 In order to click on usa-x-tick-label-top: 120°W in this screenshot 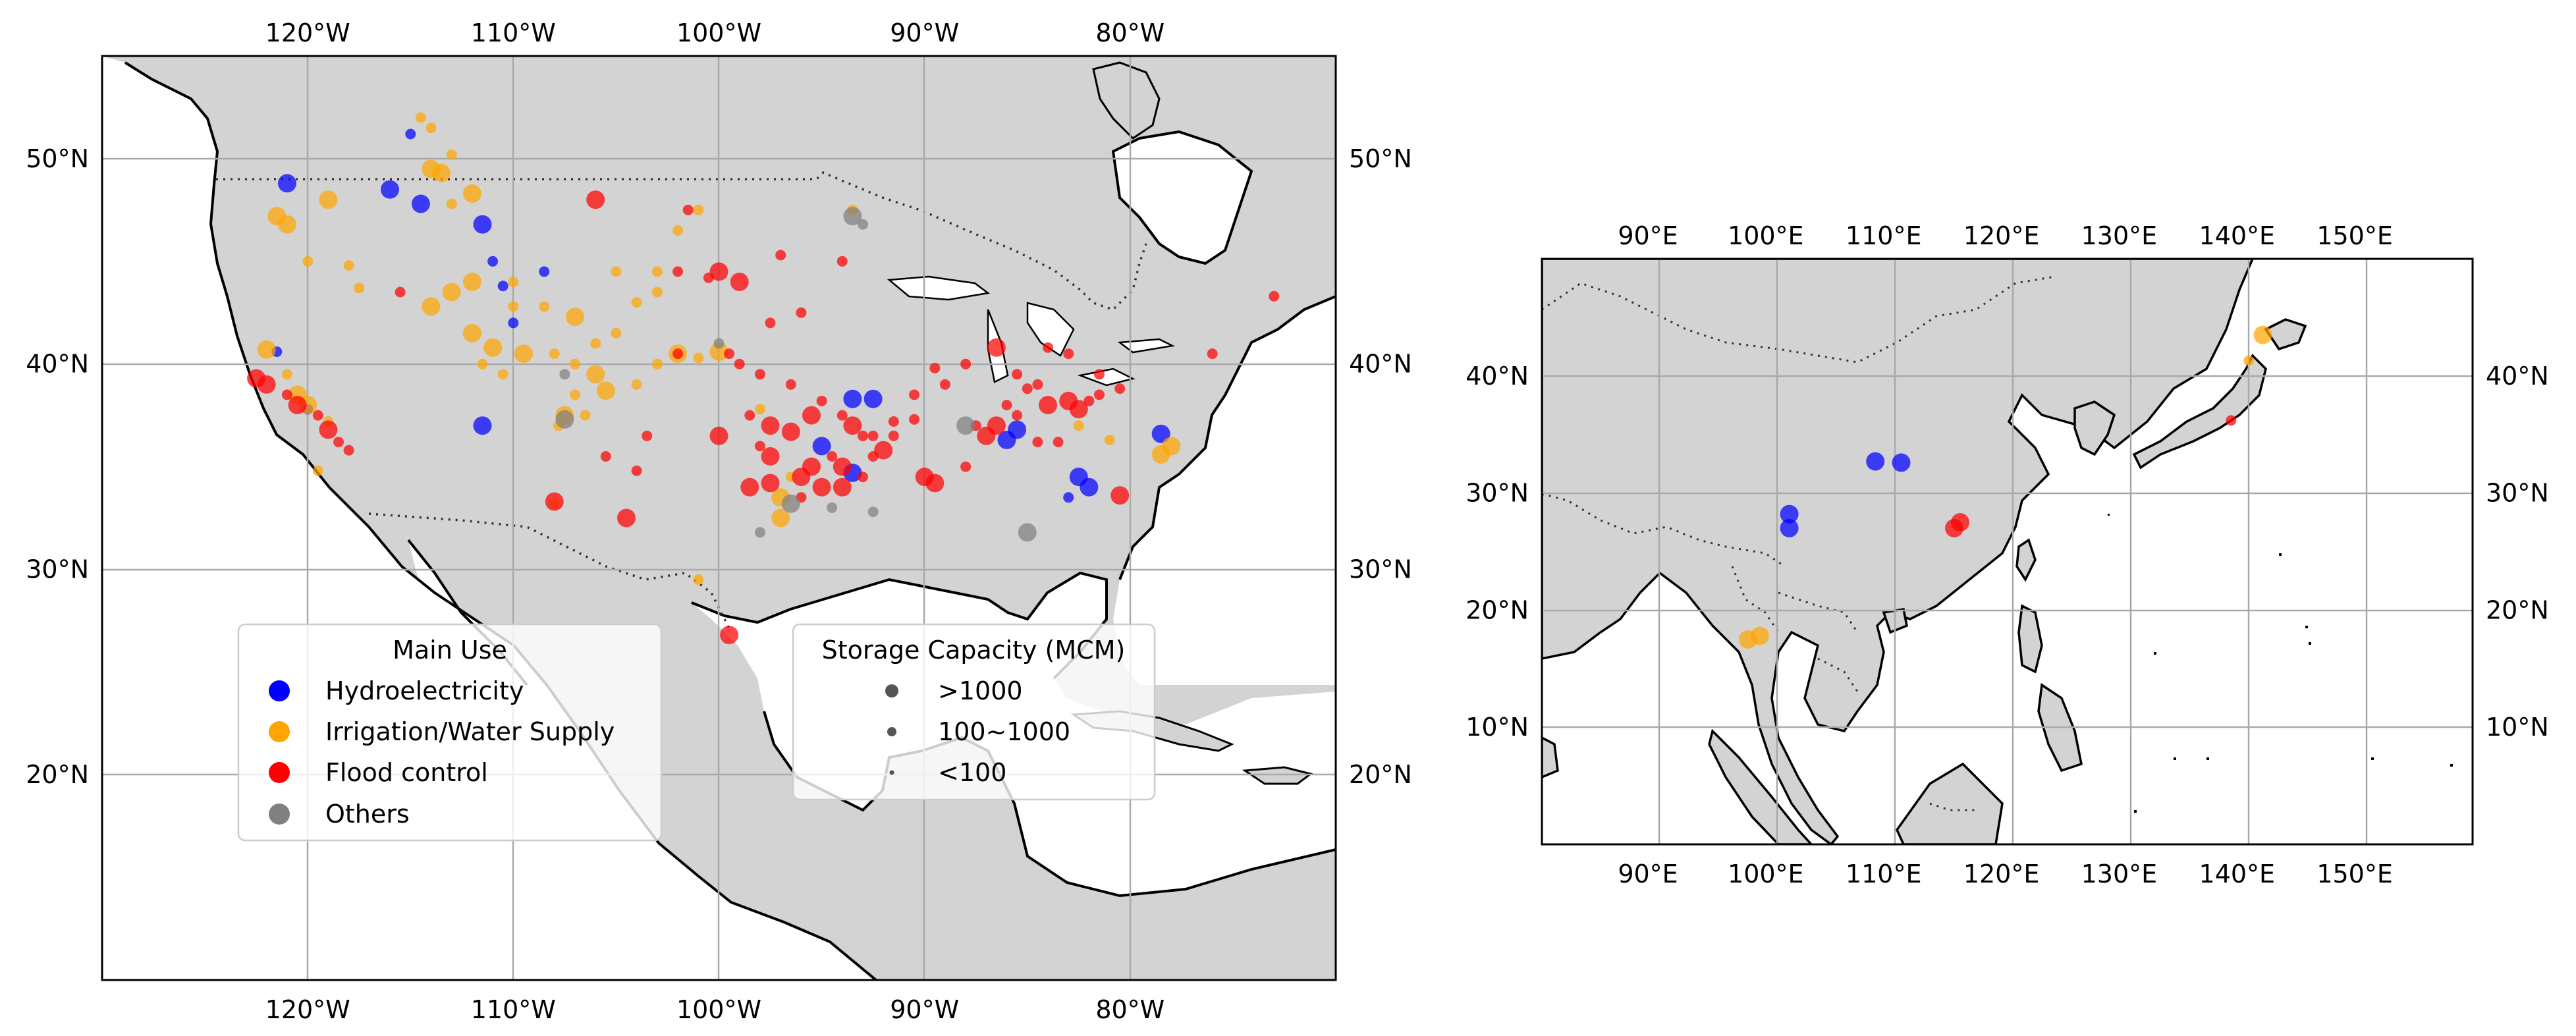, I will do `click(307, 33)`.